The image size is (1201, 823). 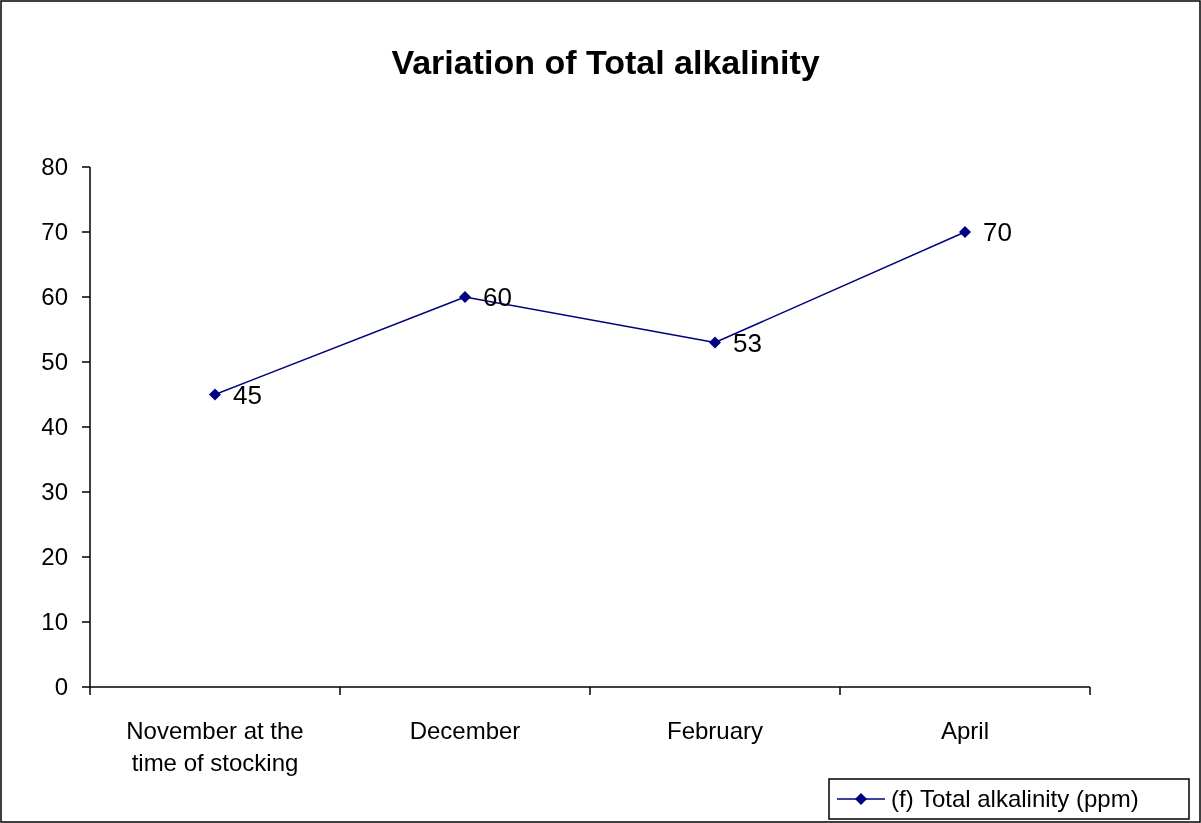 I want to click on data-label: 70, so click(x=997, y=232).